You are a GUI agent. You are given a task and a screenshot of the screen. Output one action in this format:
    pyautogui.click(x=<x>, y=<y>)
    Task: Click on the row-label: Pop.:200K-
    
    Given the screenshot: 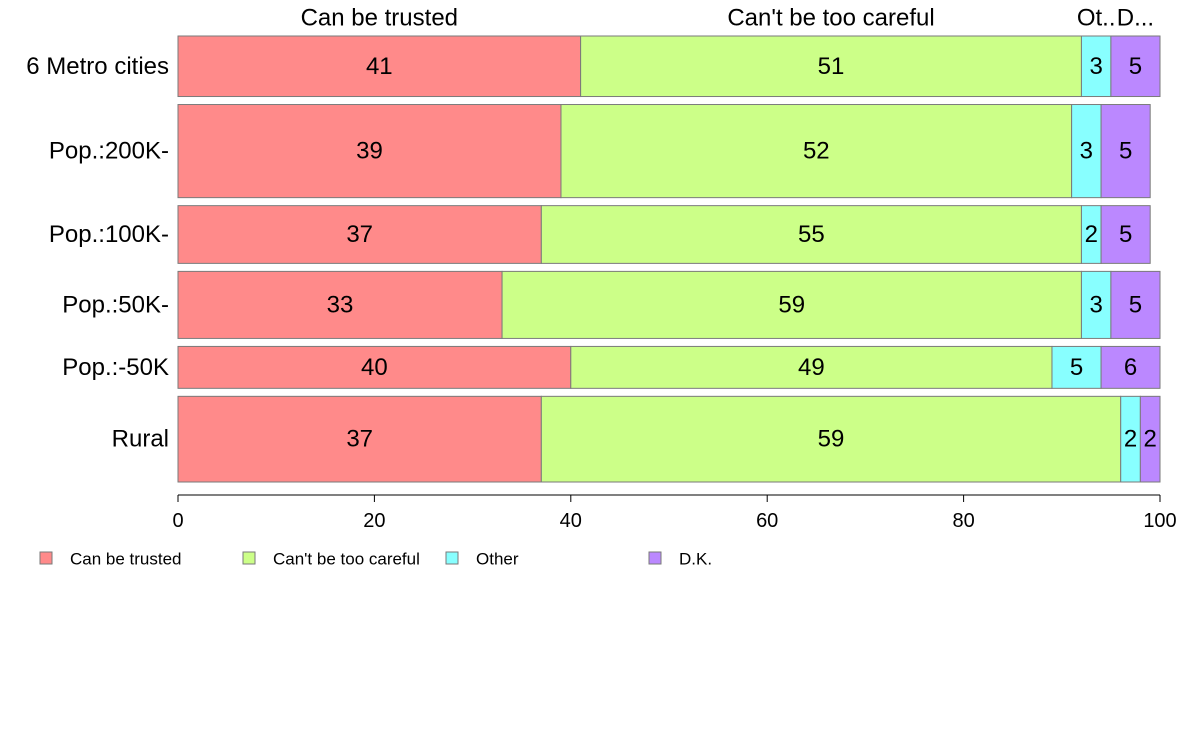 What is the action you would take?
    pyautogui.click(x=109, y=151)
    